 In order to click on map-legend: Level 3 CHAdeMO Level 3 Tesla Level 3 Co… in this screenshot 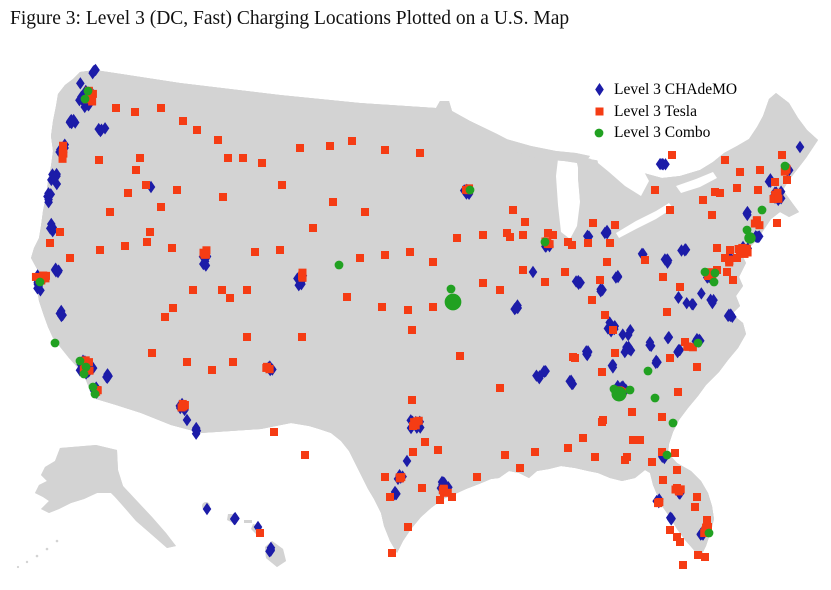, I will do `click(664, 111)`.